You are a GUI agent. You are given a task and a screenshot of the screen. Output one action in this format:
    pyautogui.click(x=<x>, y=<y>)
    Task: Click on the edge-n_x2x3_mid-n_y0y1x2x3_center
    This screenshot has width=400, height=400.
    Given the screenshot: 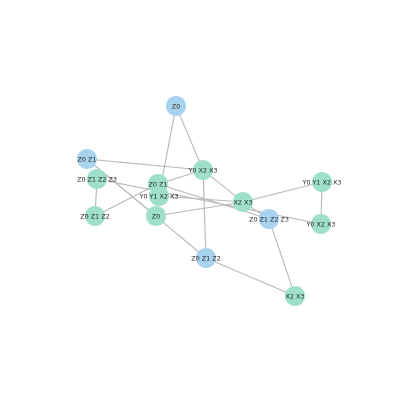 What is the action you would take?
    pyautogui.click(x=201, y=199)
    